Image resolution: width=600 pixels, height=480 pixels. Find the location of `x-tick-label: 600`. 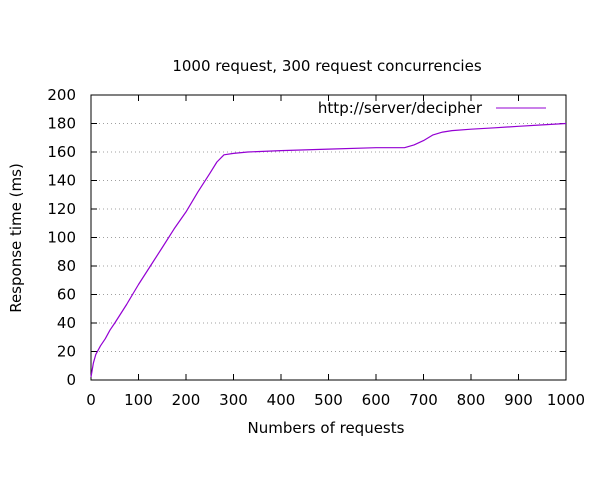

x-tick-label: 600 is located at coordinates (376, 400).